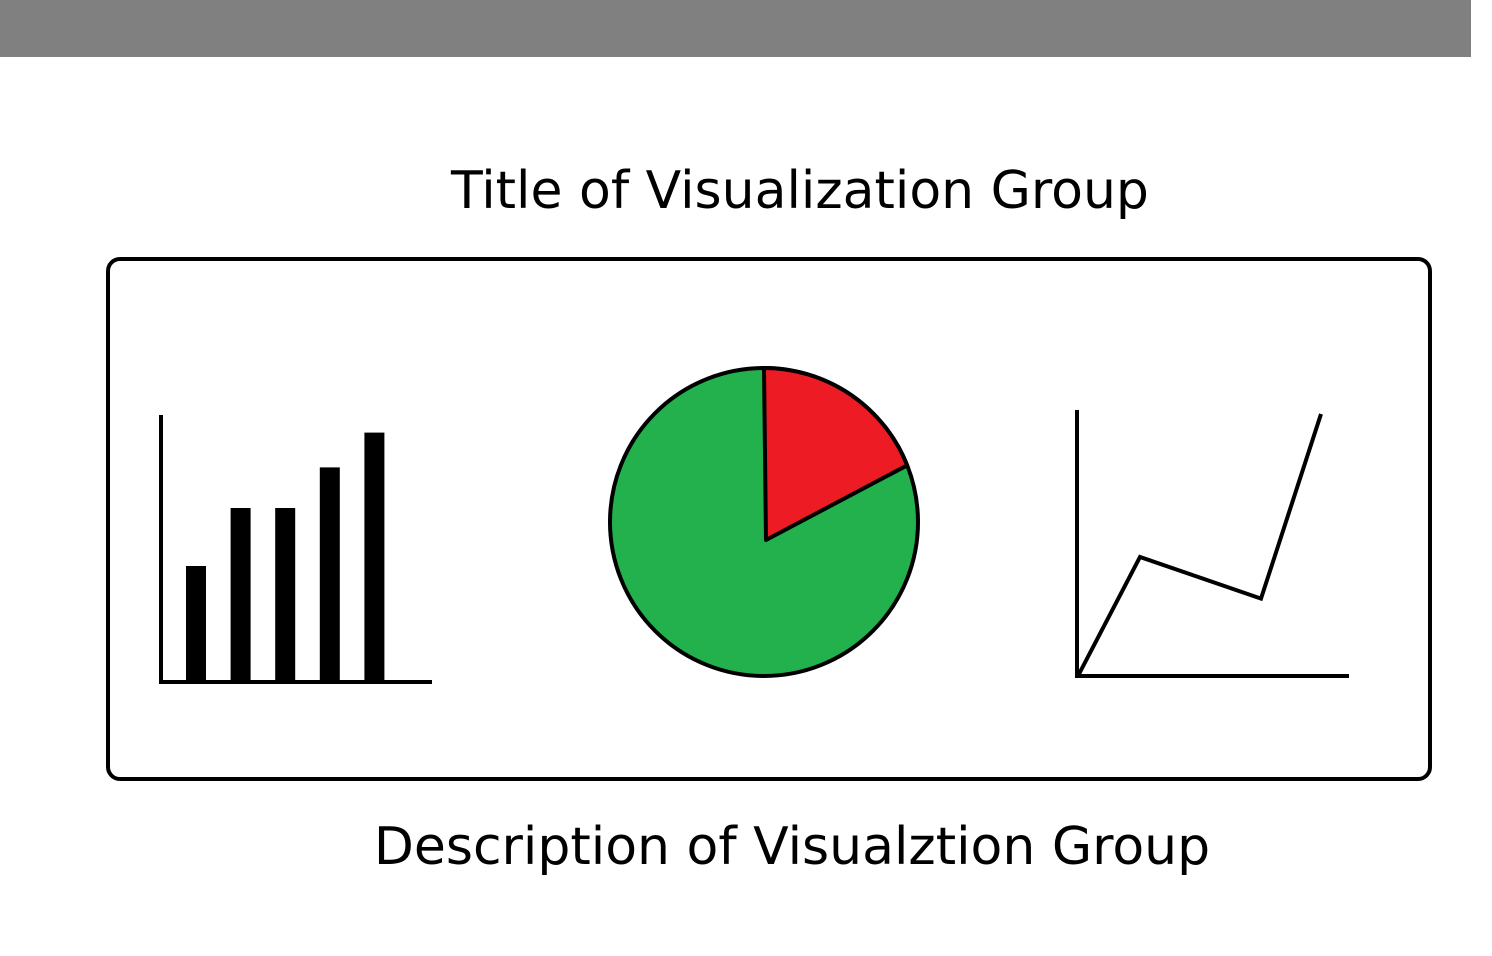 The width and height of the screenshot is (1492, 956). What do you see at coordinates (735, 28) in the screenshot?
I see `top-bar` at bounding box center [735, 28].